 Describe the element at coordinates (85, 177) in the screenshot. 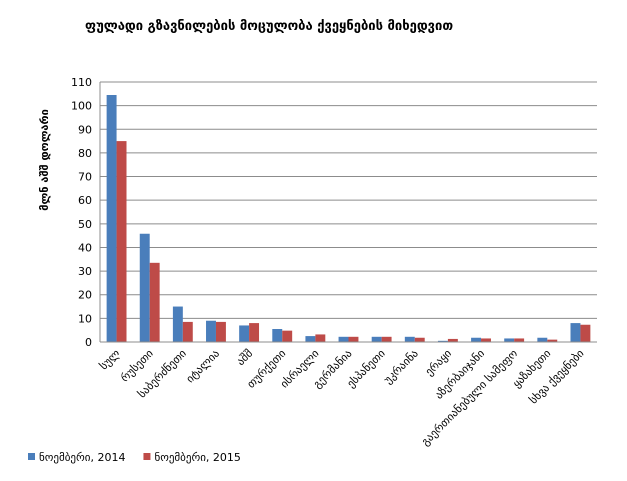

I see `y-tick-label: 70` at that location.